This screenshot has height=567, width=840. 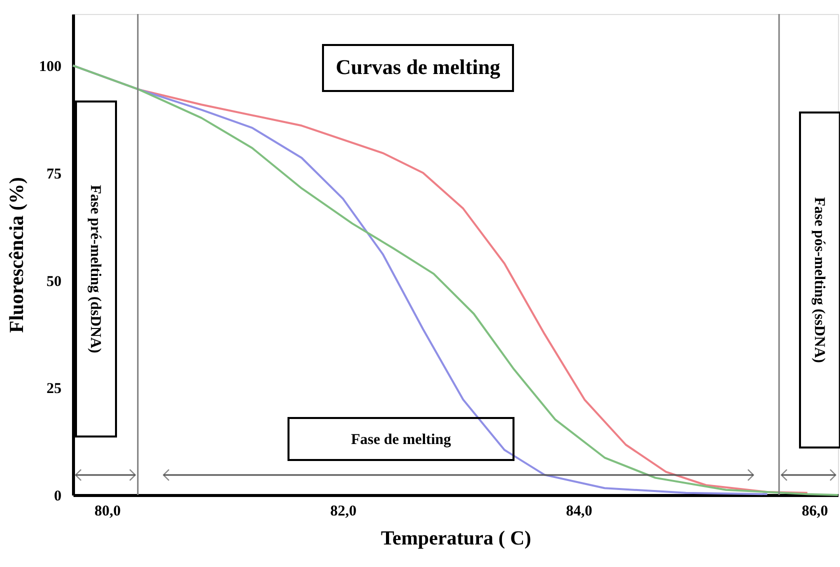 What do you see at coordinates (58, 496) in the screenshot?
I see `y-tick-label: 0` at bounding box center [58, 496].